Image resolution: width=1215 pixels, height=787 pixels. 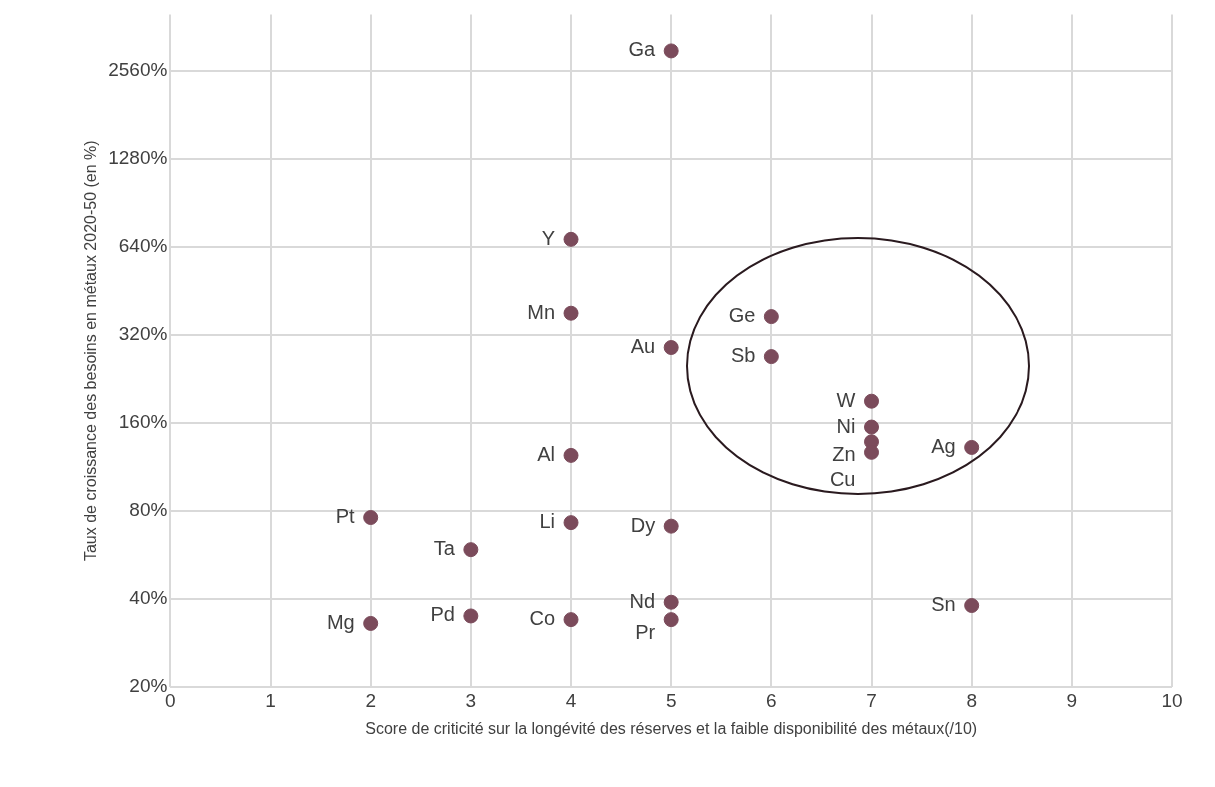 I want to click on y-axis-title: Taux de croissance des besoins en métaux 2020-50 (en %), so click(x=91, y=351).